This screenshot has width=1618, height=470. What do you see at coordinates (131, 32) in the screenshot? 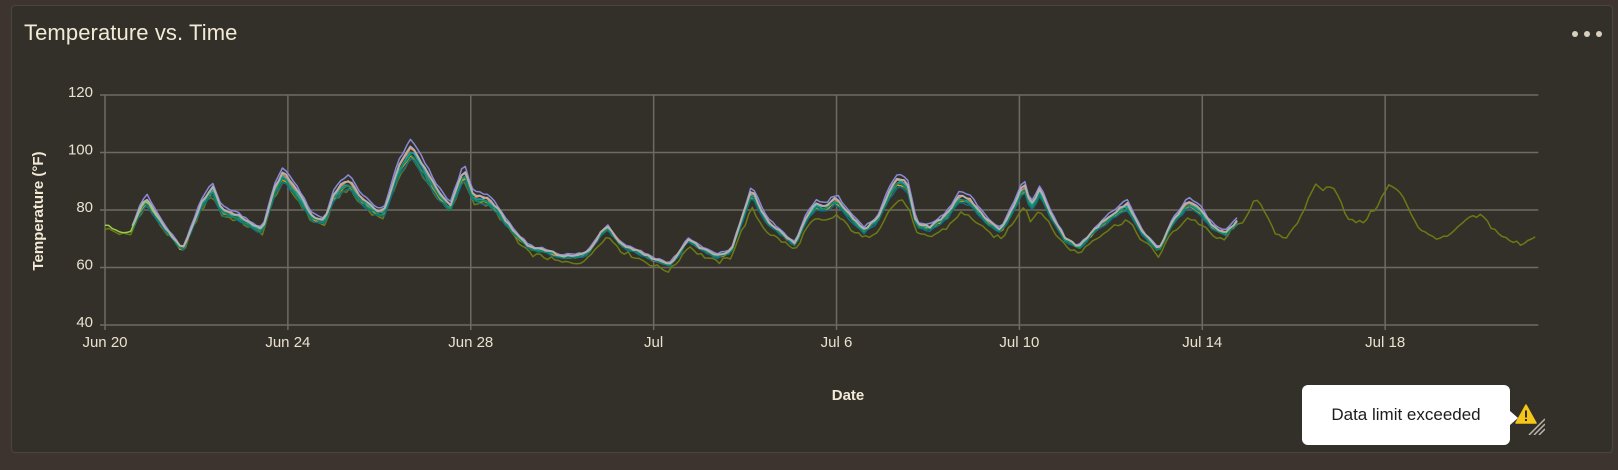
I see `card-title: Temperature vs. Time` at bounding box center [131, 32].